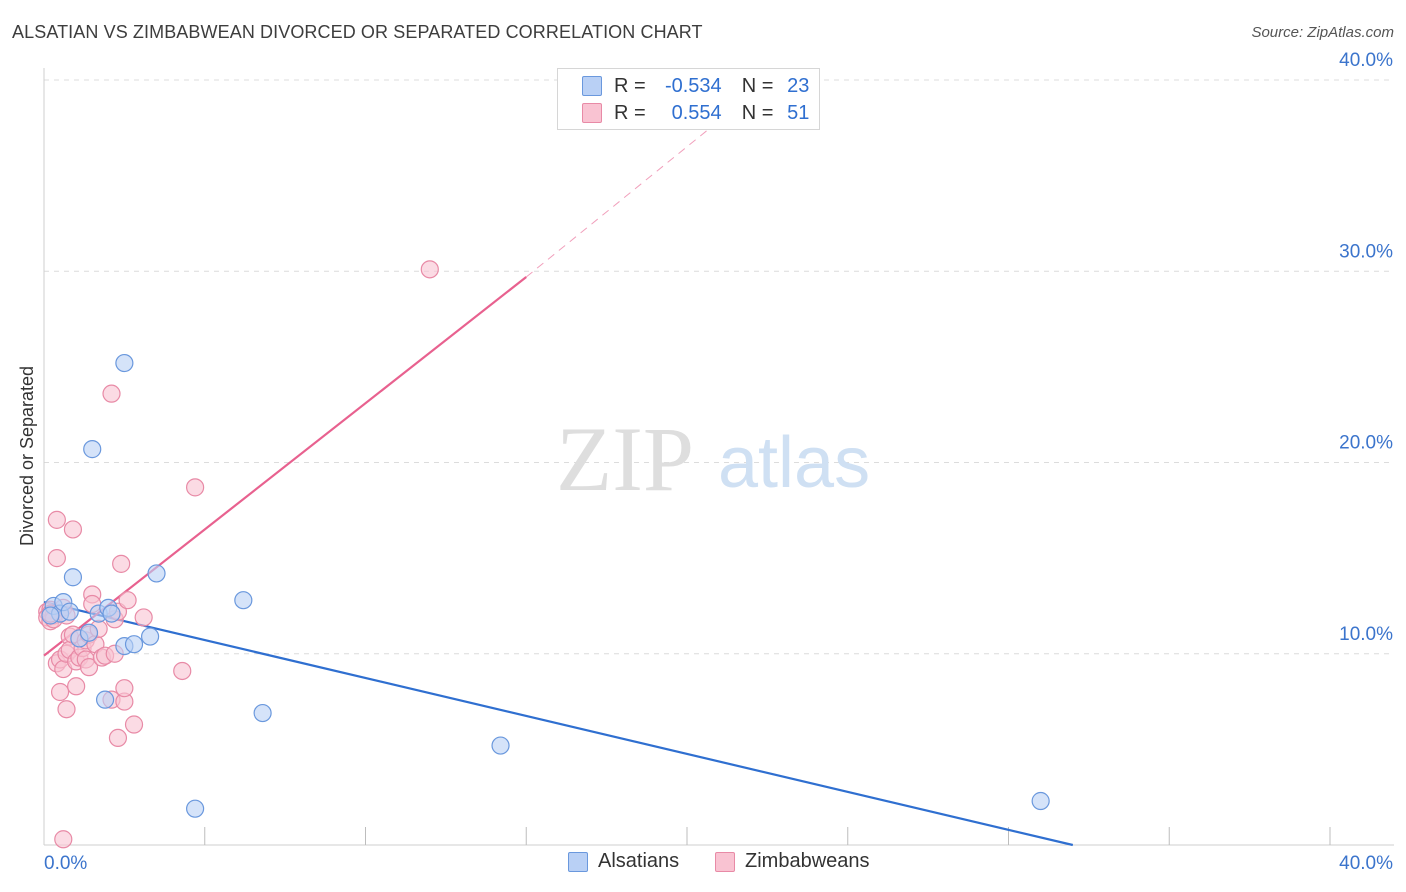 The height and width of the screenshot is (892, 1406). I want to click on zimbabweans-n-value: 51, so click(798, 112).